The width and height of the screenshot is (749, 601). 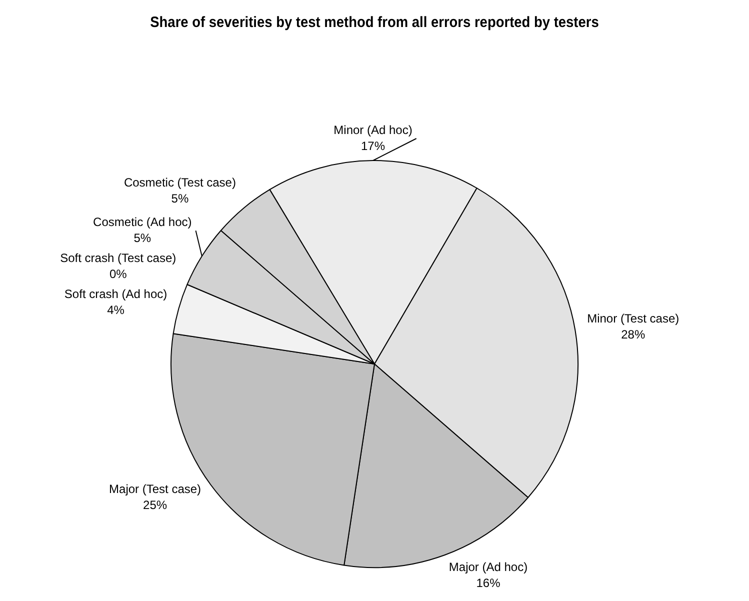 What do you see at coordinates (633, 334) in the screenshot?
I see `data-label: 28%` at bounding box center [633, 334].